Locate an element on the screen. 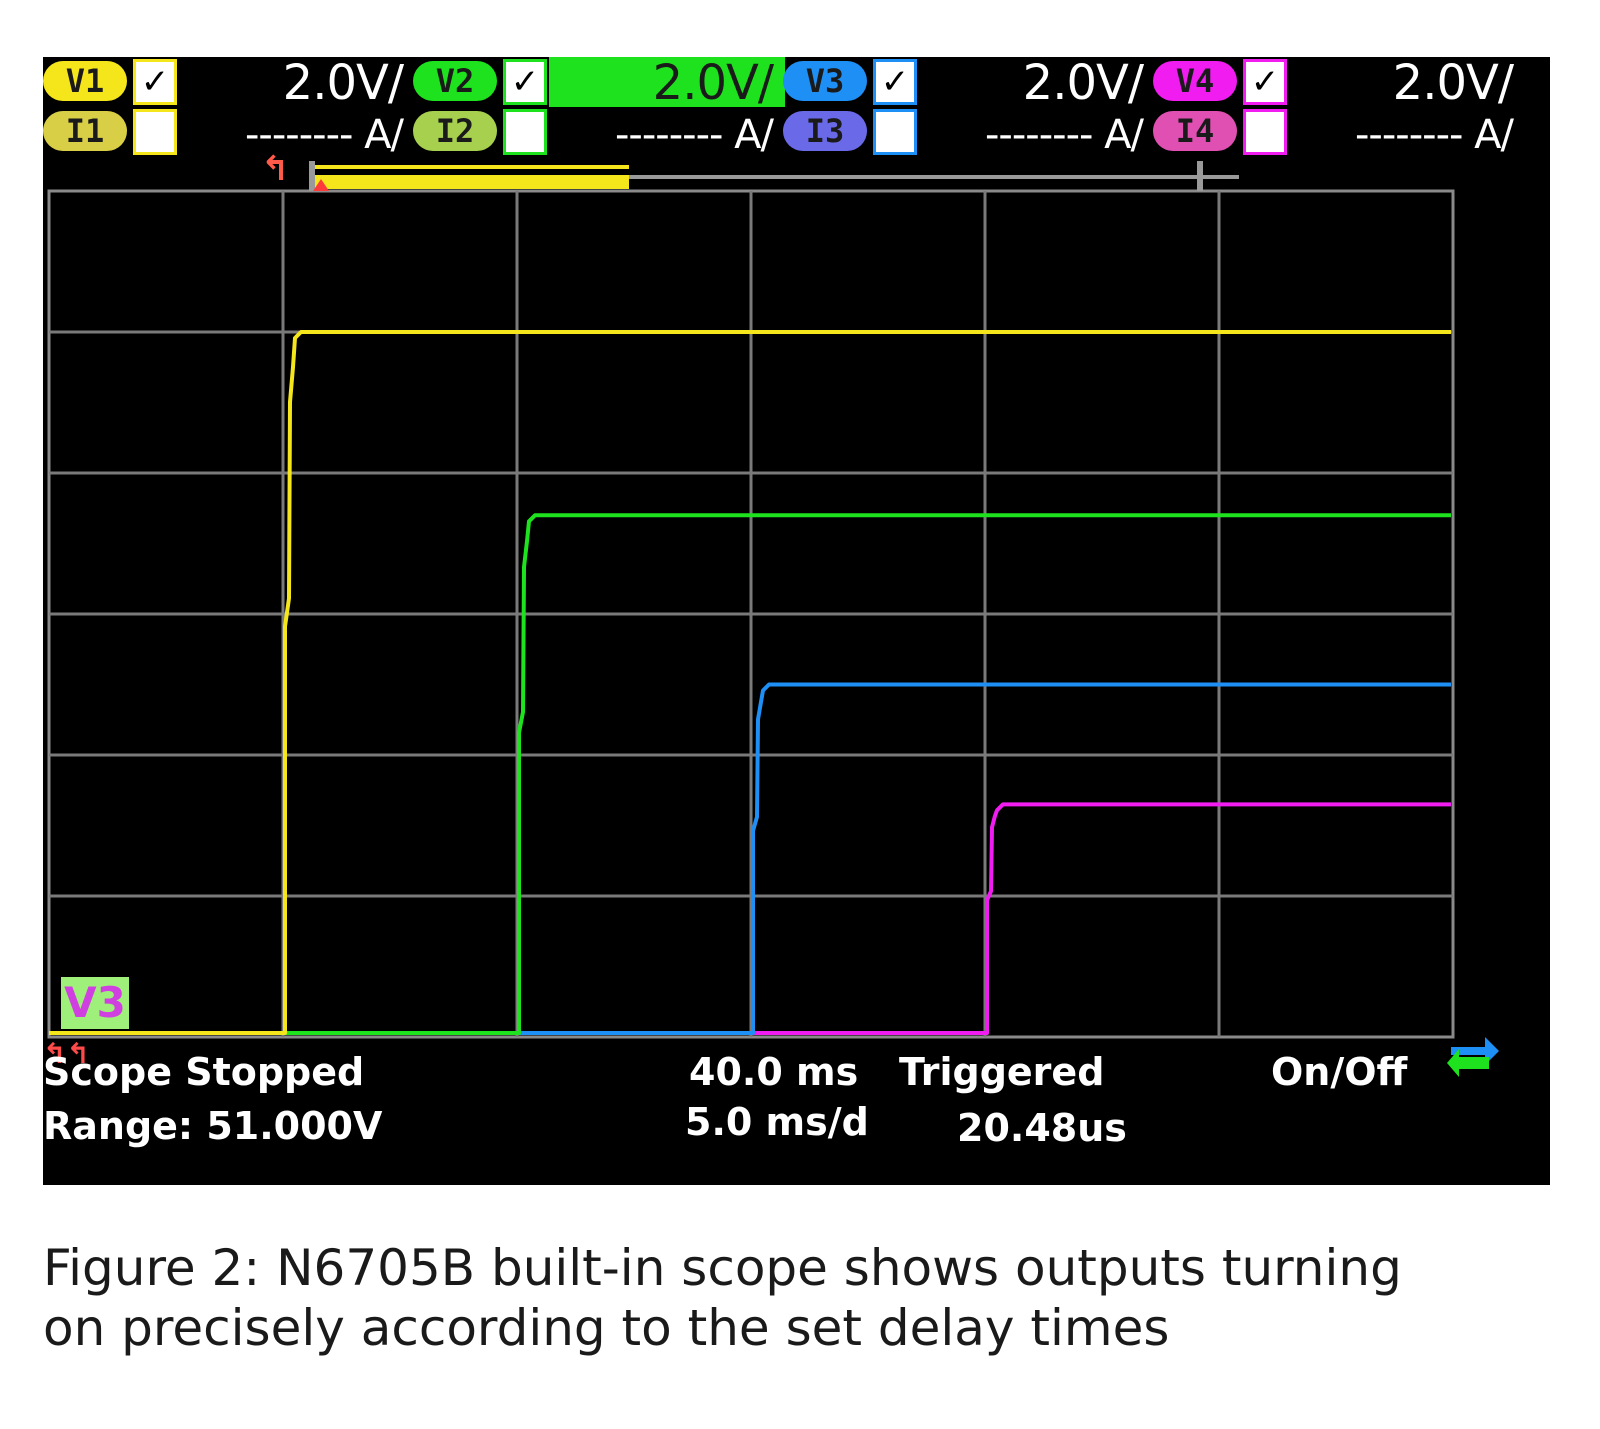 The image size is (1600, 1429). time-window-track is located at coordinates (774, 177).